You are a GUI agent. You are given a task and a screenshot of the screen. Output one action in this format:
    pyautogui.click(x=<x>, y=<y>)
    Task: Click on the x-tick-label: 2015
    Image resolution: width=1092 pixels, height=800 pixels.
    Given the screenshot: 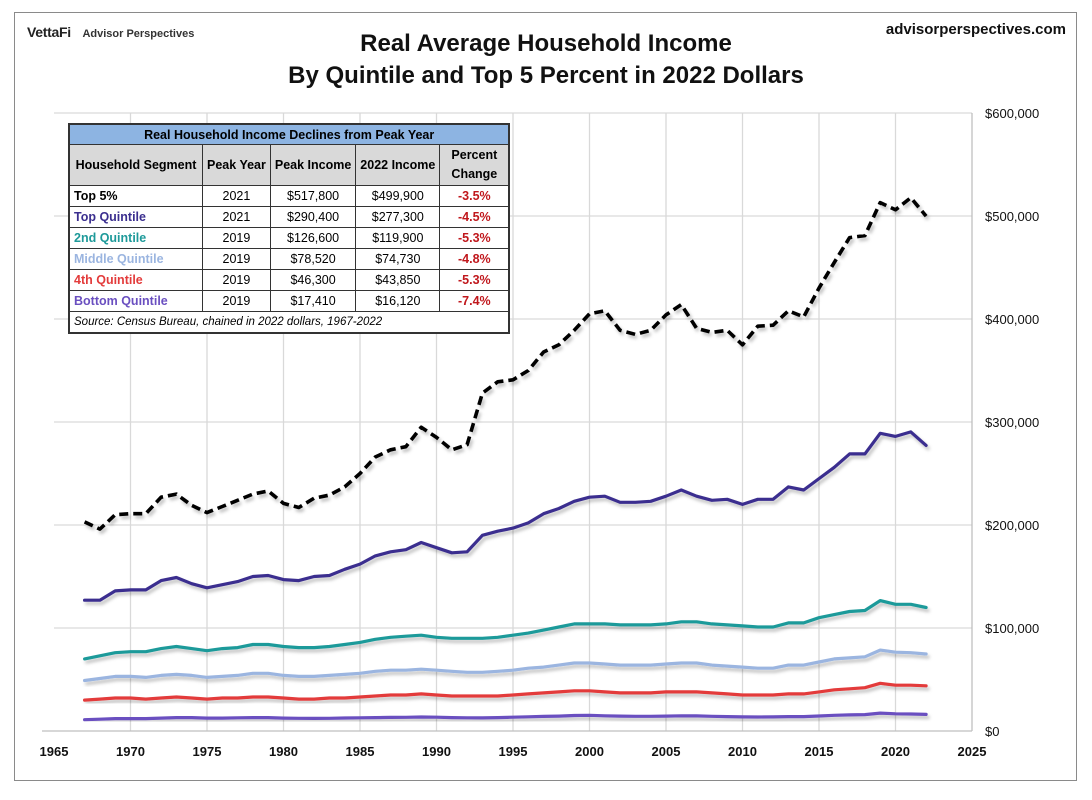 What is the action you would take?
    pyautogui.click(x=819, y=751)
    